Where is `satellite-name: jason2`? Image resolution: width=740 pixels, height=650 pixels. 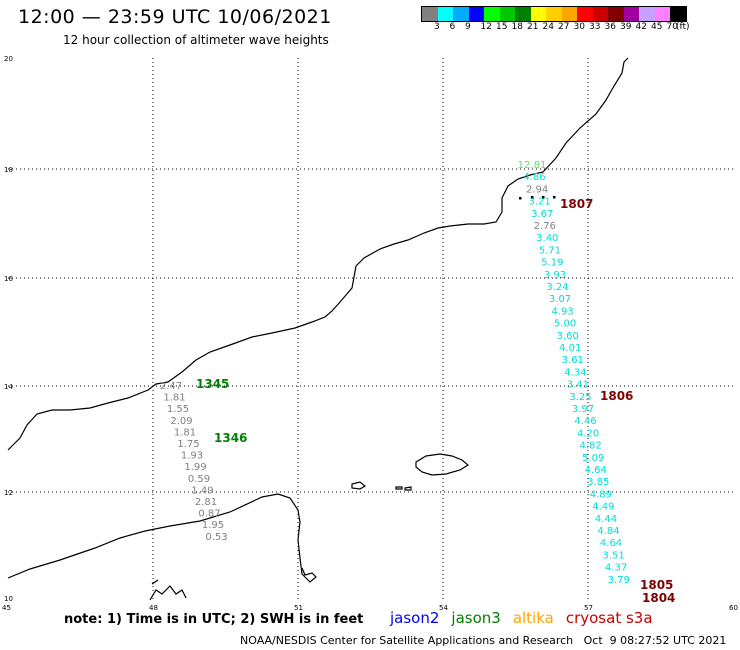 satellite-name: jason2 is located at coordinates (415, 618).